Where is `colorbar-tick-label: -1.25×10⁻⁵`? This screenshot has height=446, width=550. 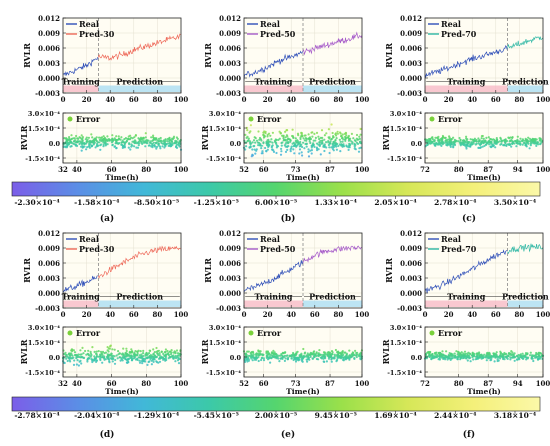 colorbar-tick-label: -1.25×10⁻⁵ is located at coordinates (216, 202).